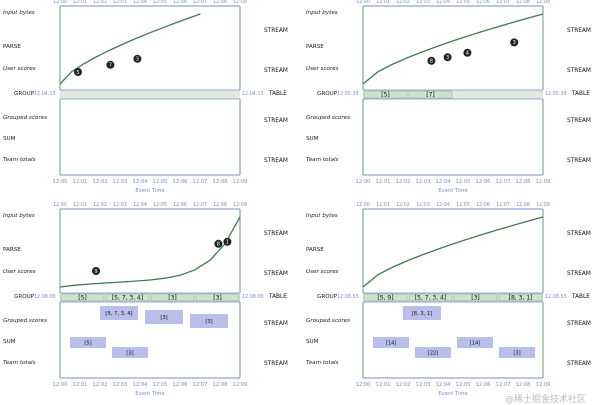 The width and height of the screenshot is (600, 405). Describe the element at coordinates (383, 205) in the screenshot. I see `time-tick-top: 12:01` at that location.